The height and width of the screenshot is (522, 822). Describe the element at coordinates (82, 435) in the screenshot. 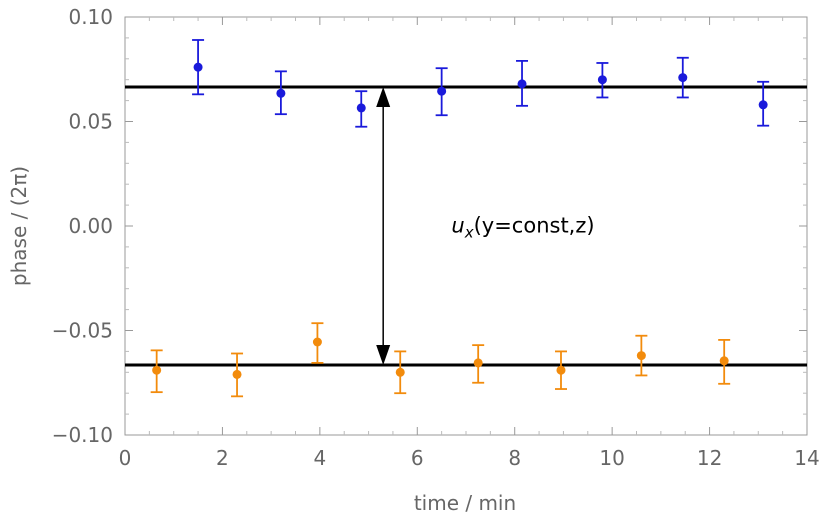

I see `y-tick-label: −0.10` at that location.